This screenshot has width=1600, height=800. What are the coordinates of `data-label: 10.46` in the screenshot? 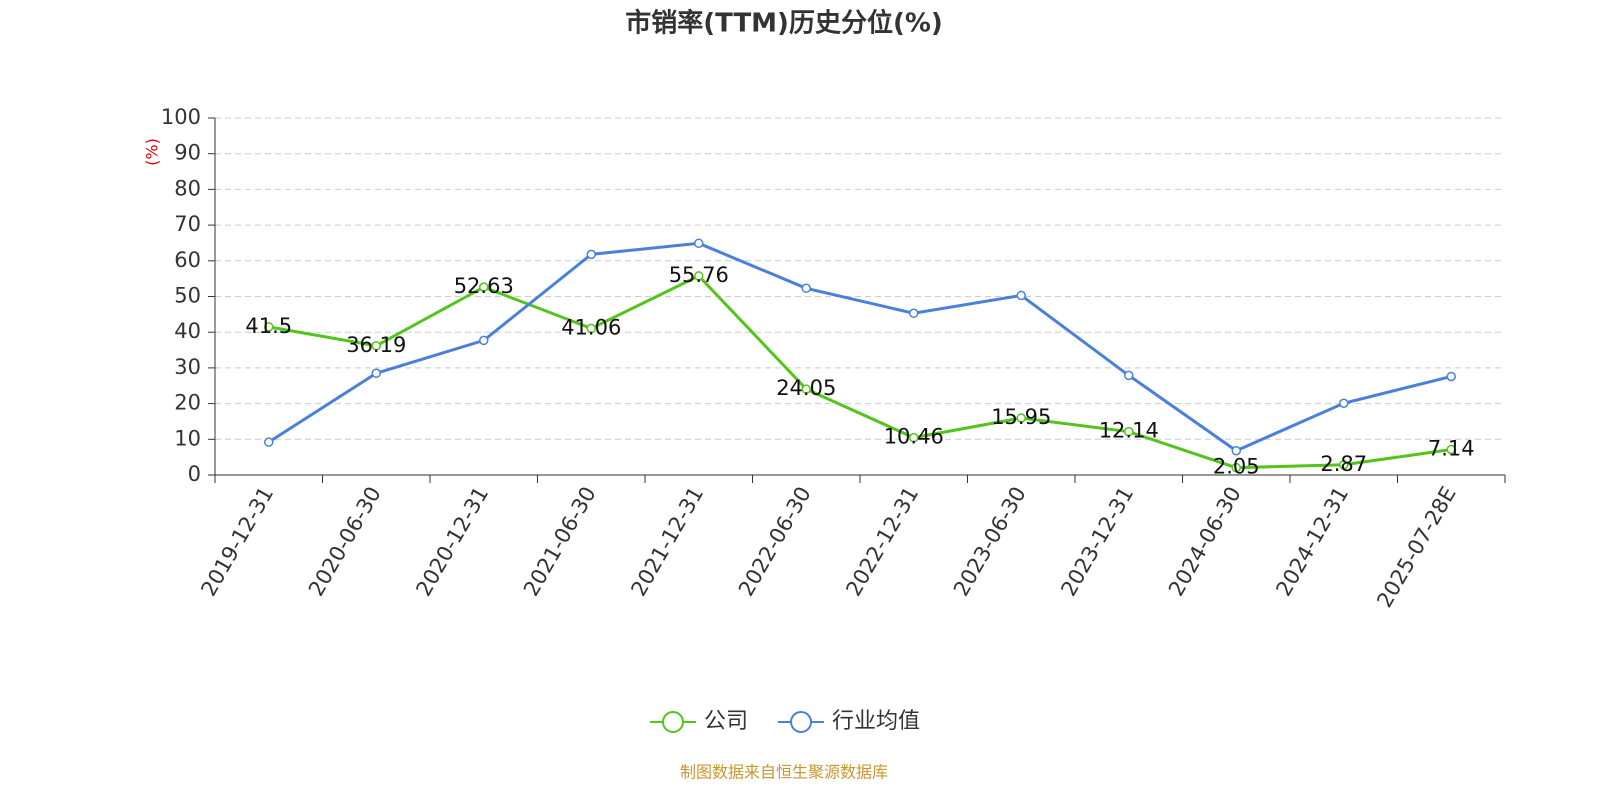 It's located at (914, 437).